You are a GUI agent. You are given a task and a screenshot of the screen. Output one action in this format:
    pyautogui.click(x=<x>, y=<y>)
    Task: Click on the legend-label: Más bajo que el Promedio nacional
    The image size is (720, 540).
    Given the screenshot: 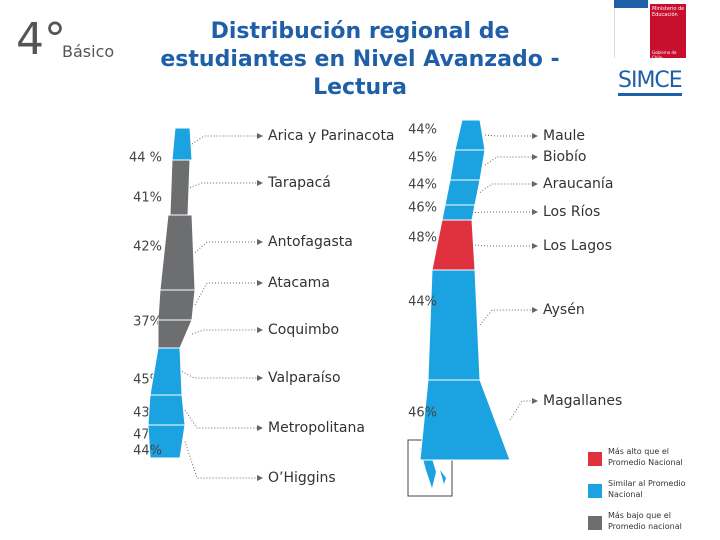 What is the action you would take?
    pyautogui.click(x=645, y=521)
    